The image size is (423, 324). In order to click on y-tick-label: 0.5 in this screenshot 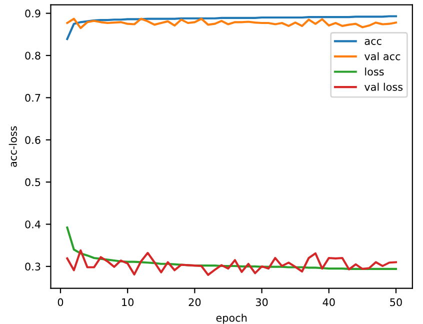, I will do `click(32, 182)`.